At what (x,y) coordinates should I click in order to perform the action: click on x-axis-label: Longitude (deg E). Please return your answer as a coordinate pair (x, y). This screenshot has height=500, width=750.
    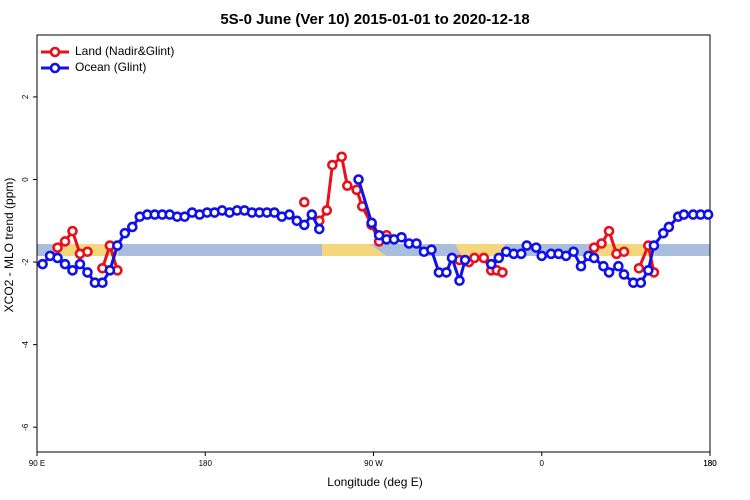
    Looking at the image, I should click on (374, 482).